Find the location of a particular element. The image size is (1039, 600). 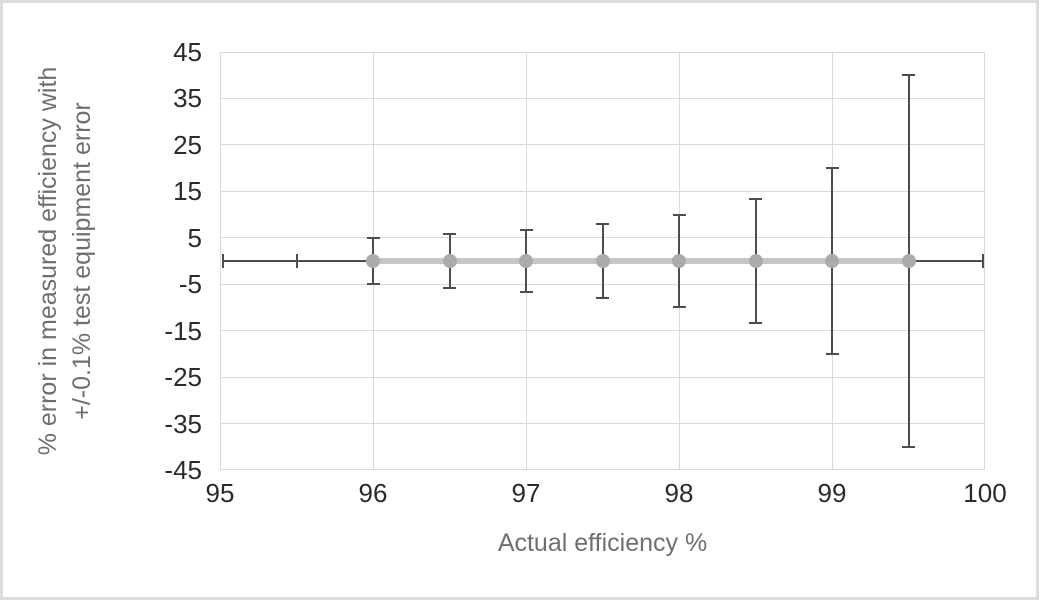

series-line is located at coordinates (641, 261).